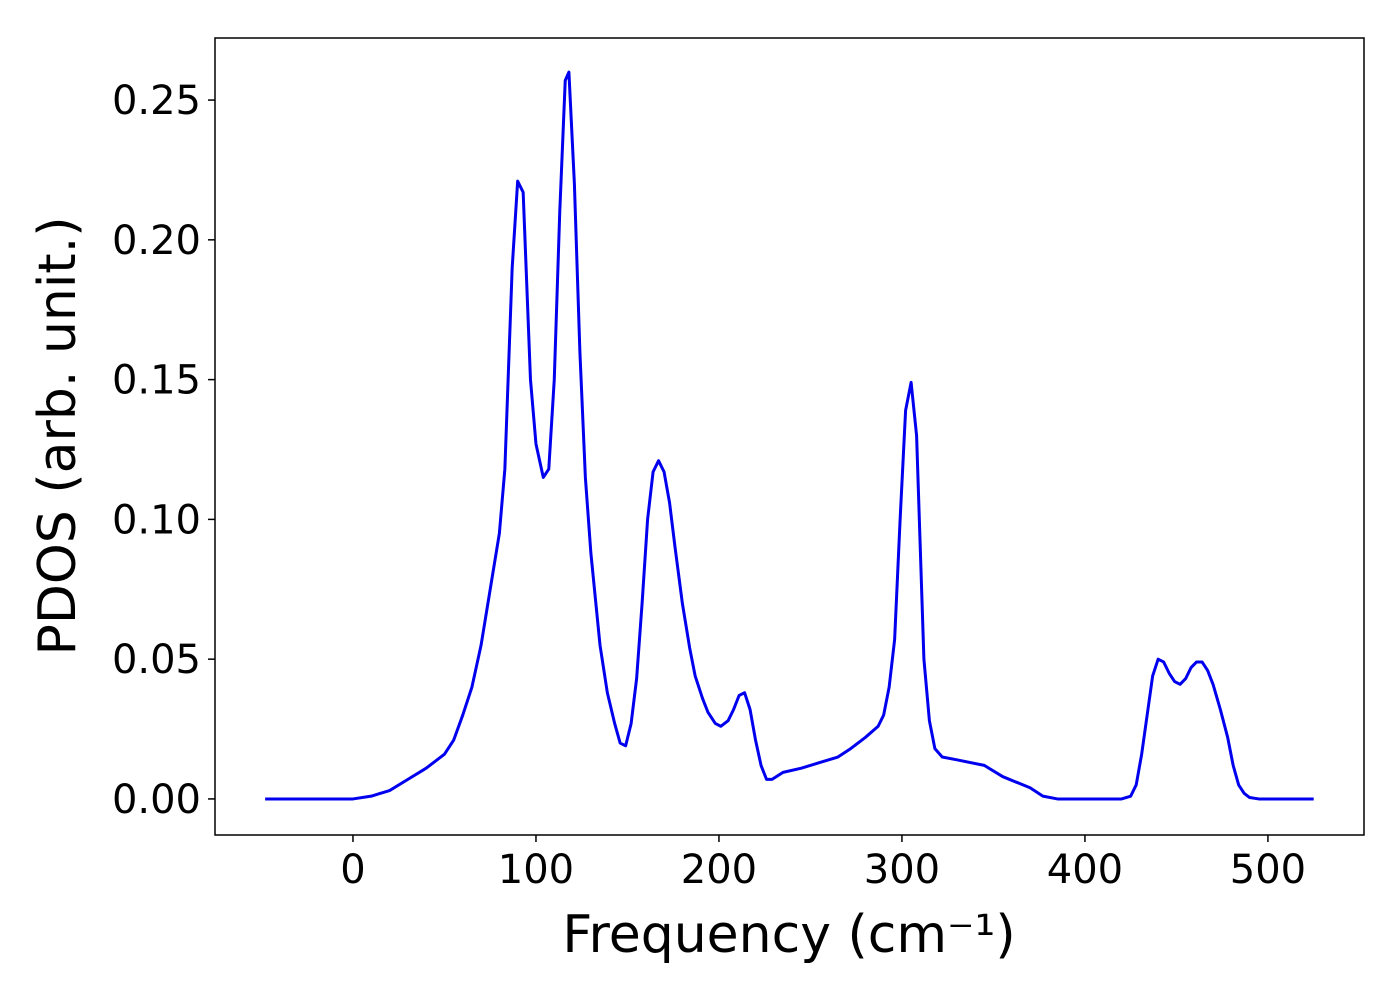 The height and width of the screenshot is (1000, 1400). Describe the element at coordinates (536, 870) in the screenshot. I see `x-tick-label: 100` at that location.